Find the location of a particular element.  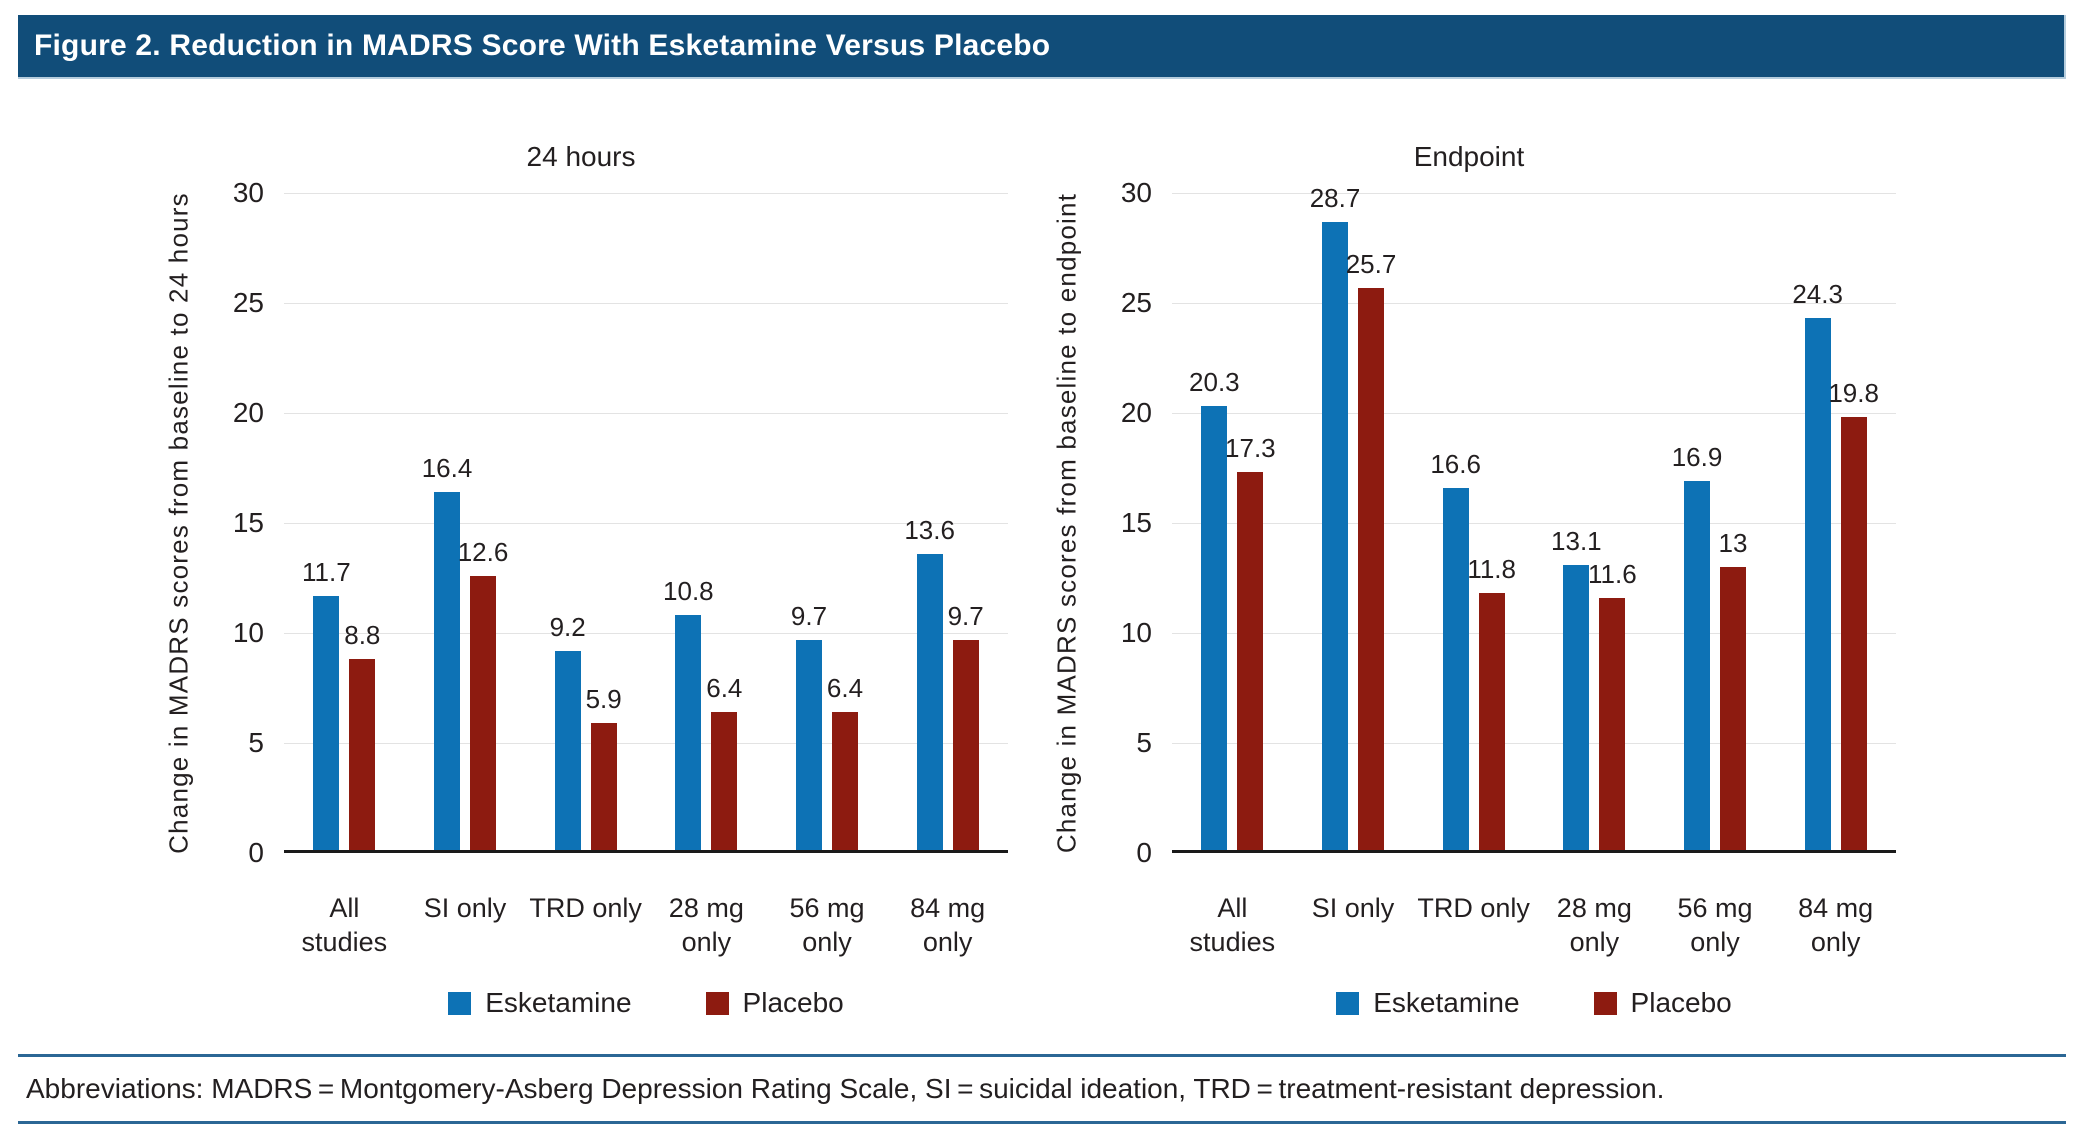

bar-slot-esketamine: 13.6 is located at coordinates (929, 684).